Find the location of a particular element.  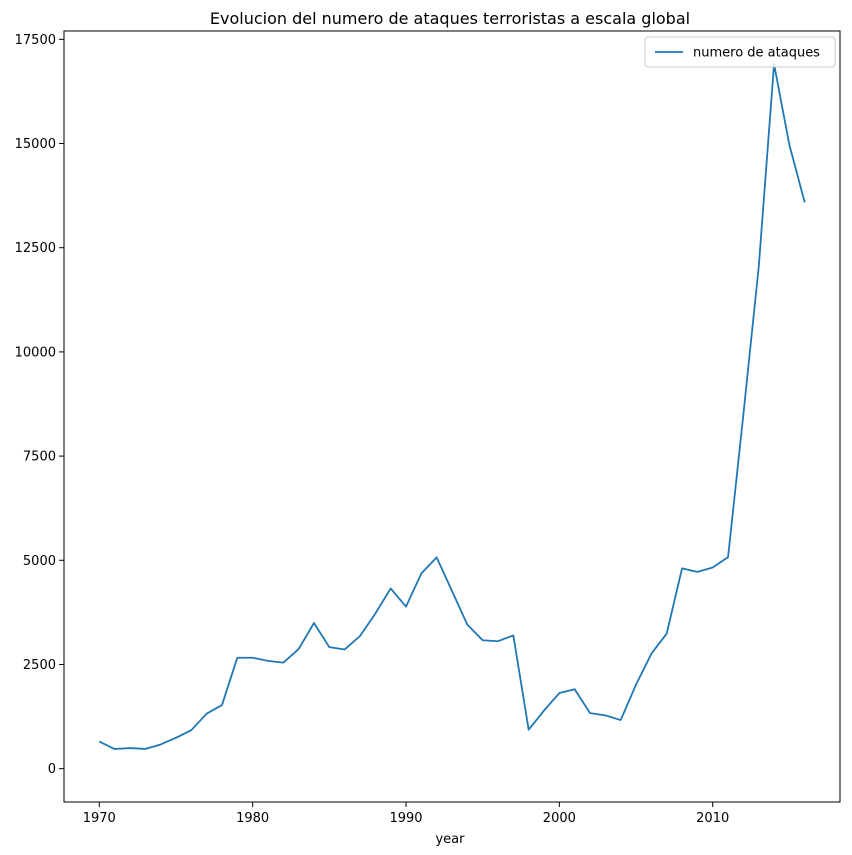

x-tick-label: 1970 is located at coordinates (99, 818).